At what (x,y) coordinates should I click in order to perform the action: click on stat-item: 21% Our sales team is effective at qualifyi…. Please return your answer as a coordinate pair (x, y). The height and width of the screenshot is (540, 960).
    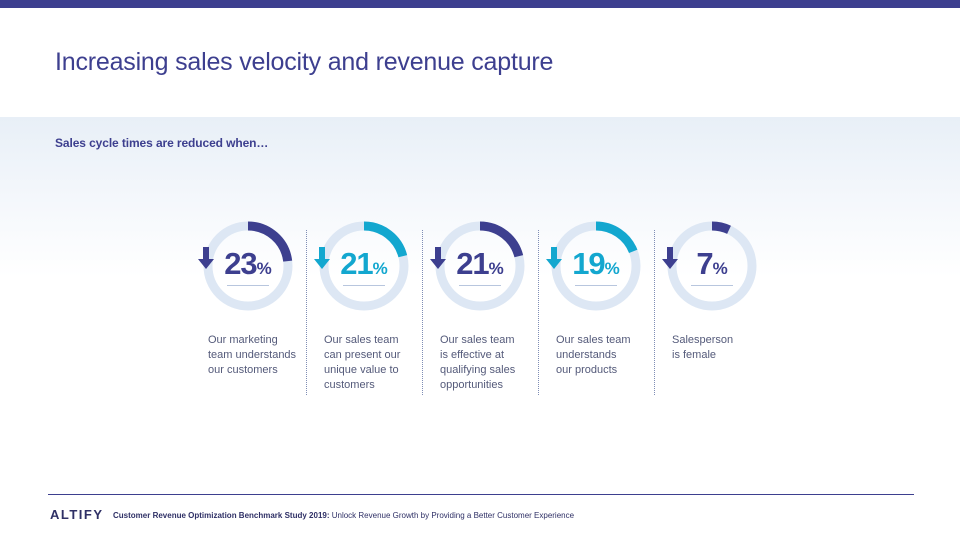
    Looking at the image, I should click on (480, 307).